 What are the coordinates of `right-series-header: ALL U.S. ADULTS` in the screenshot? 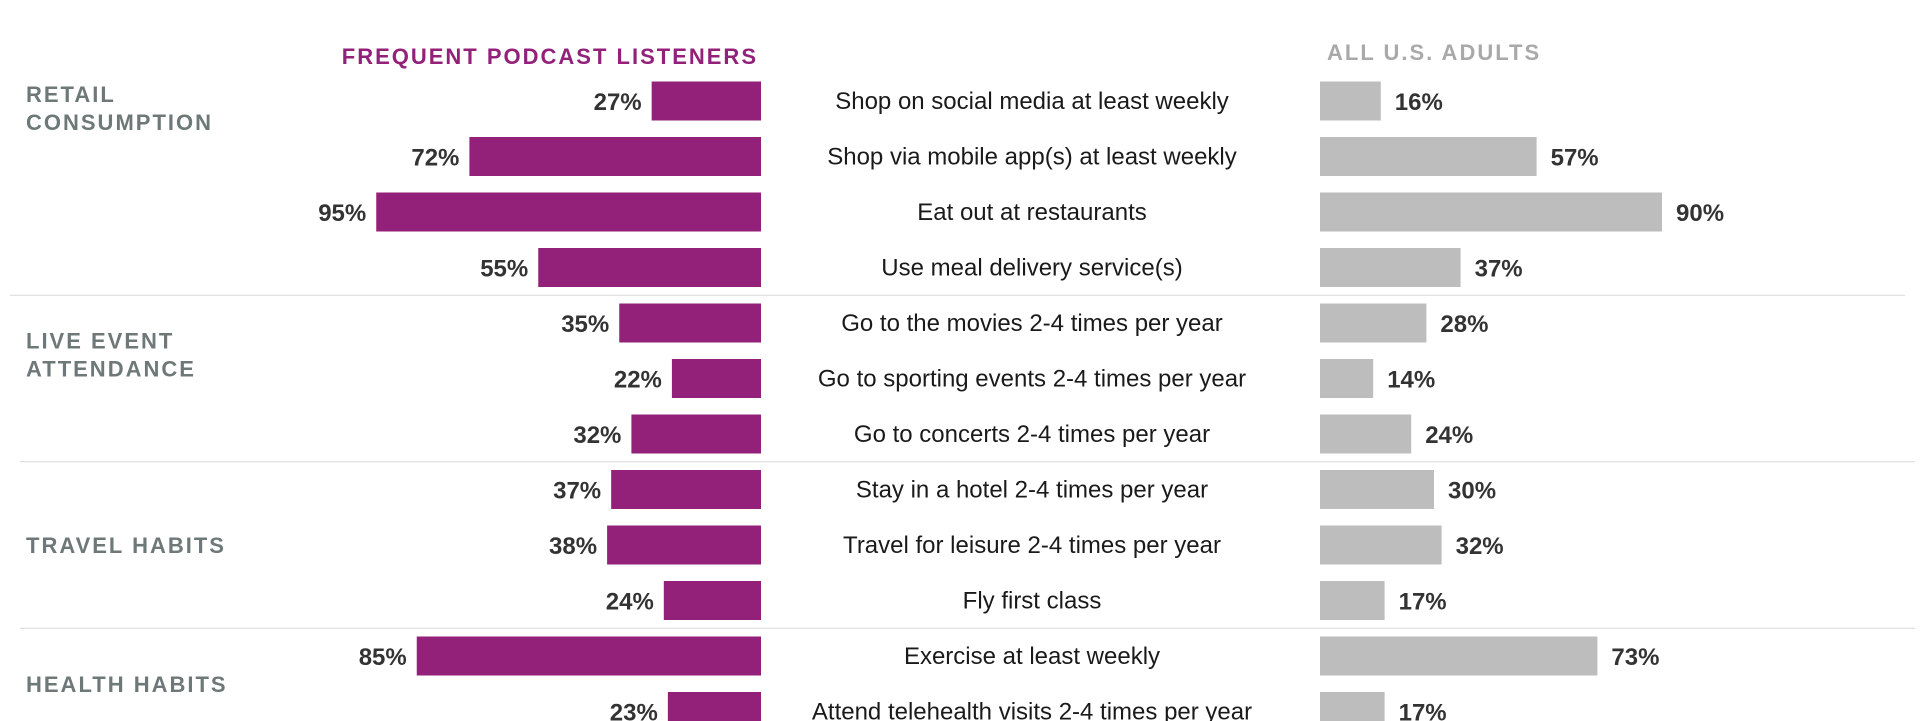 It's located at (1434, 52).